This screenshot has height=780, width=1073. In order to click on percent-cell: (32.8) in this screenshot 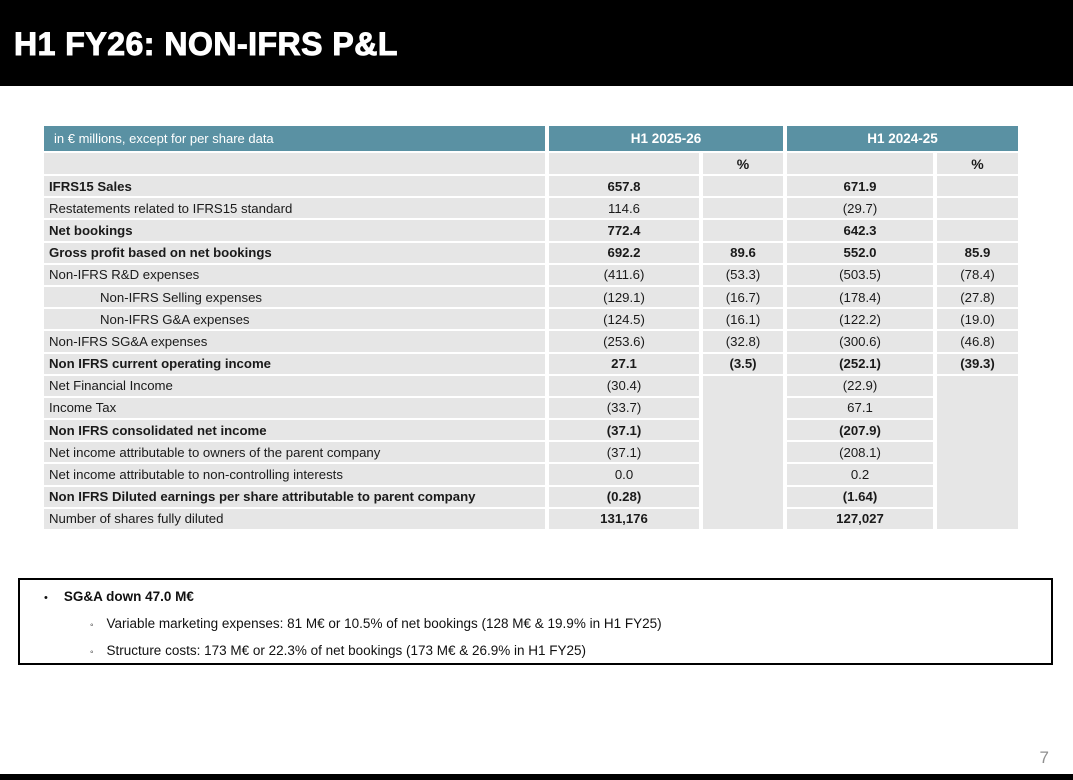, I will do `click(743, 341)`.